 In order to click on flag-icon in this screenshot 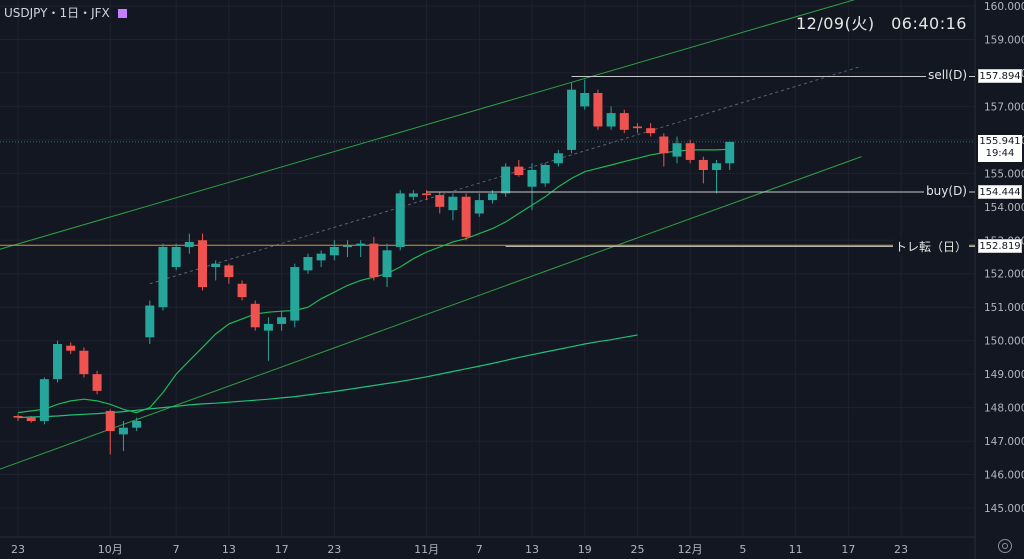, I will do `click(122, 13)`.